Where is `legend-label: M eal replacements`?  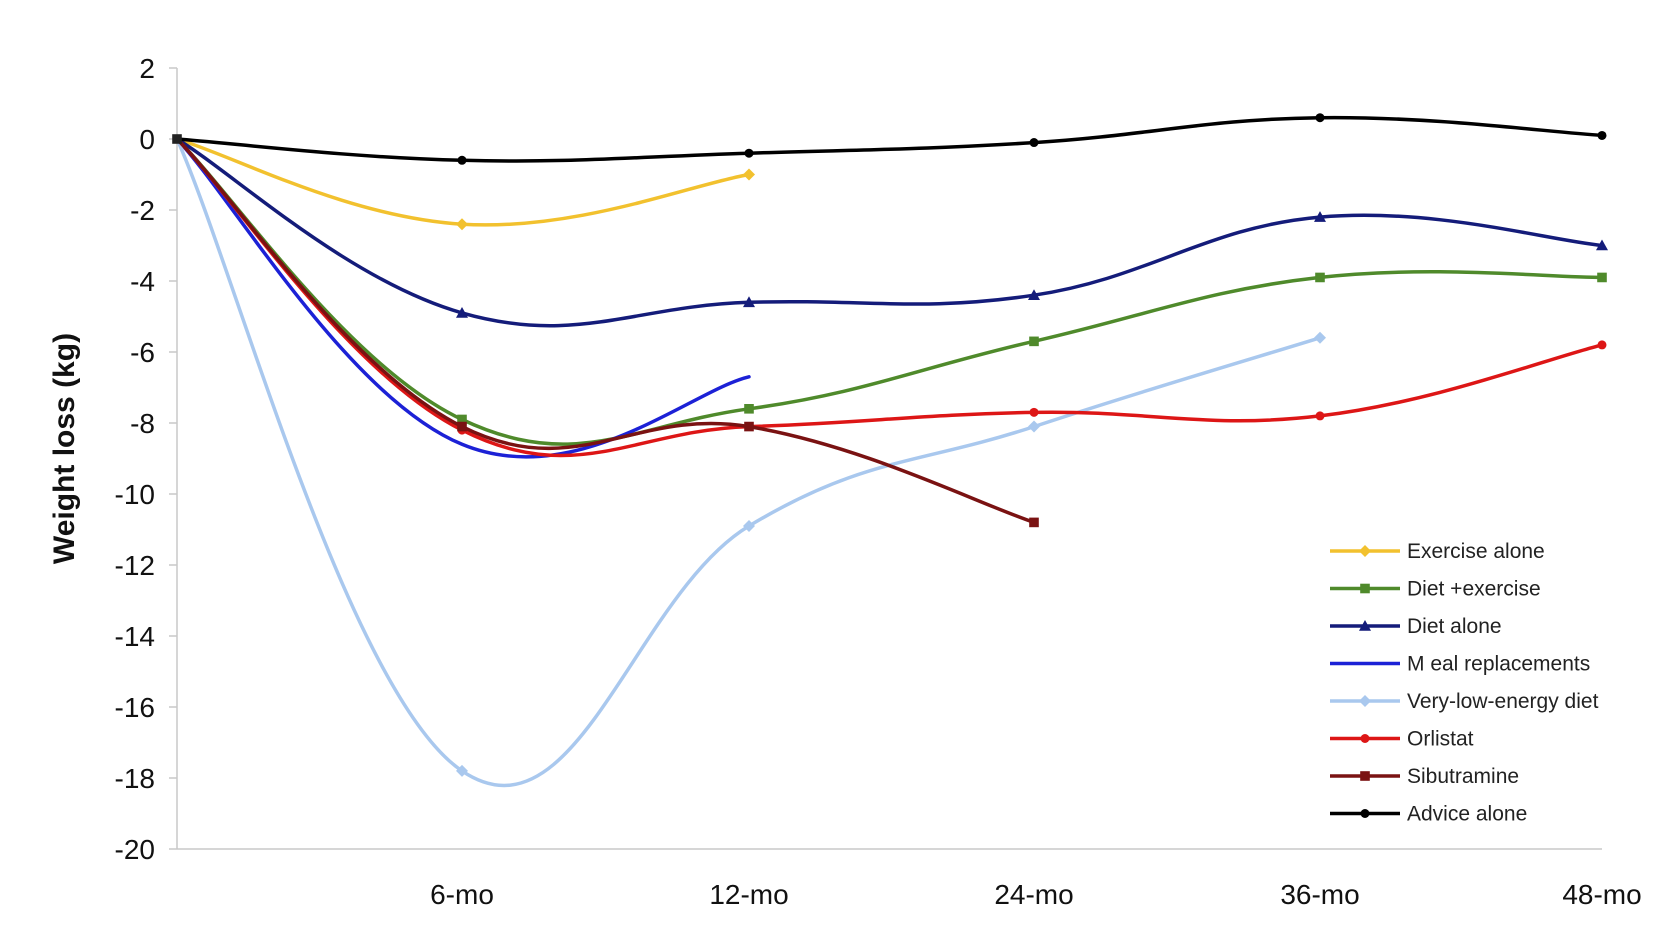 legend-label: M eal replacements is located at coordinates (1498, 664).